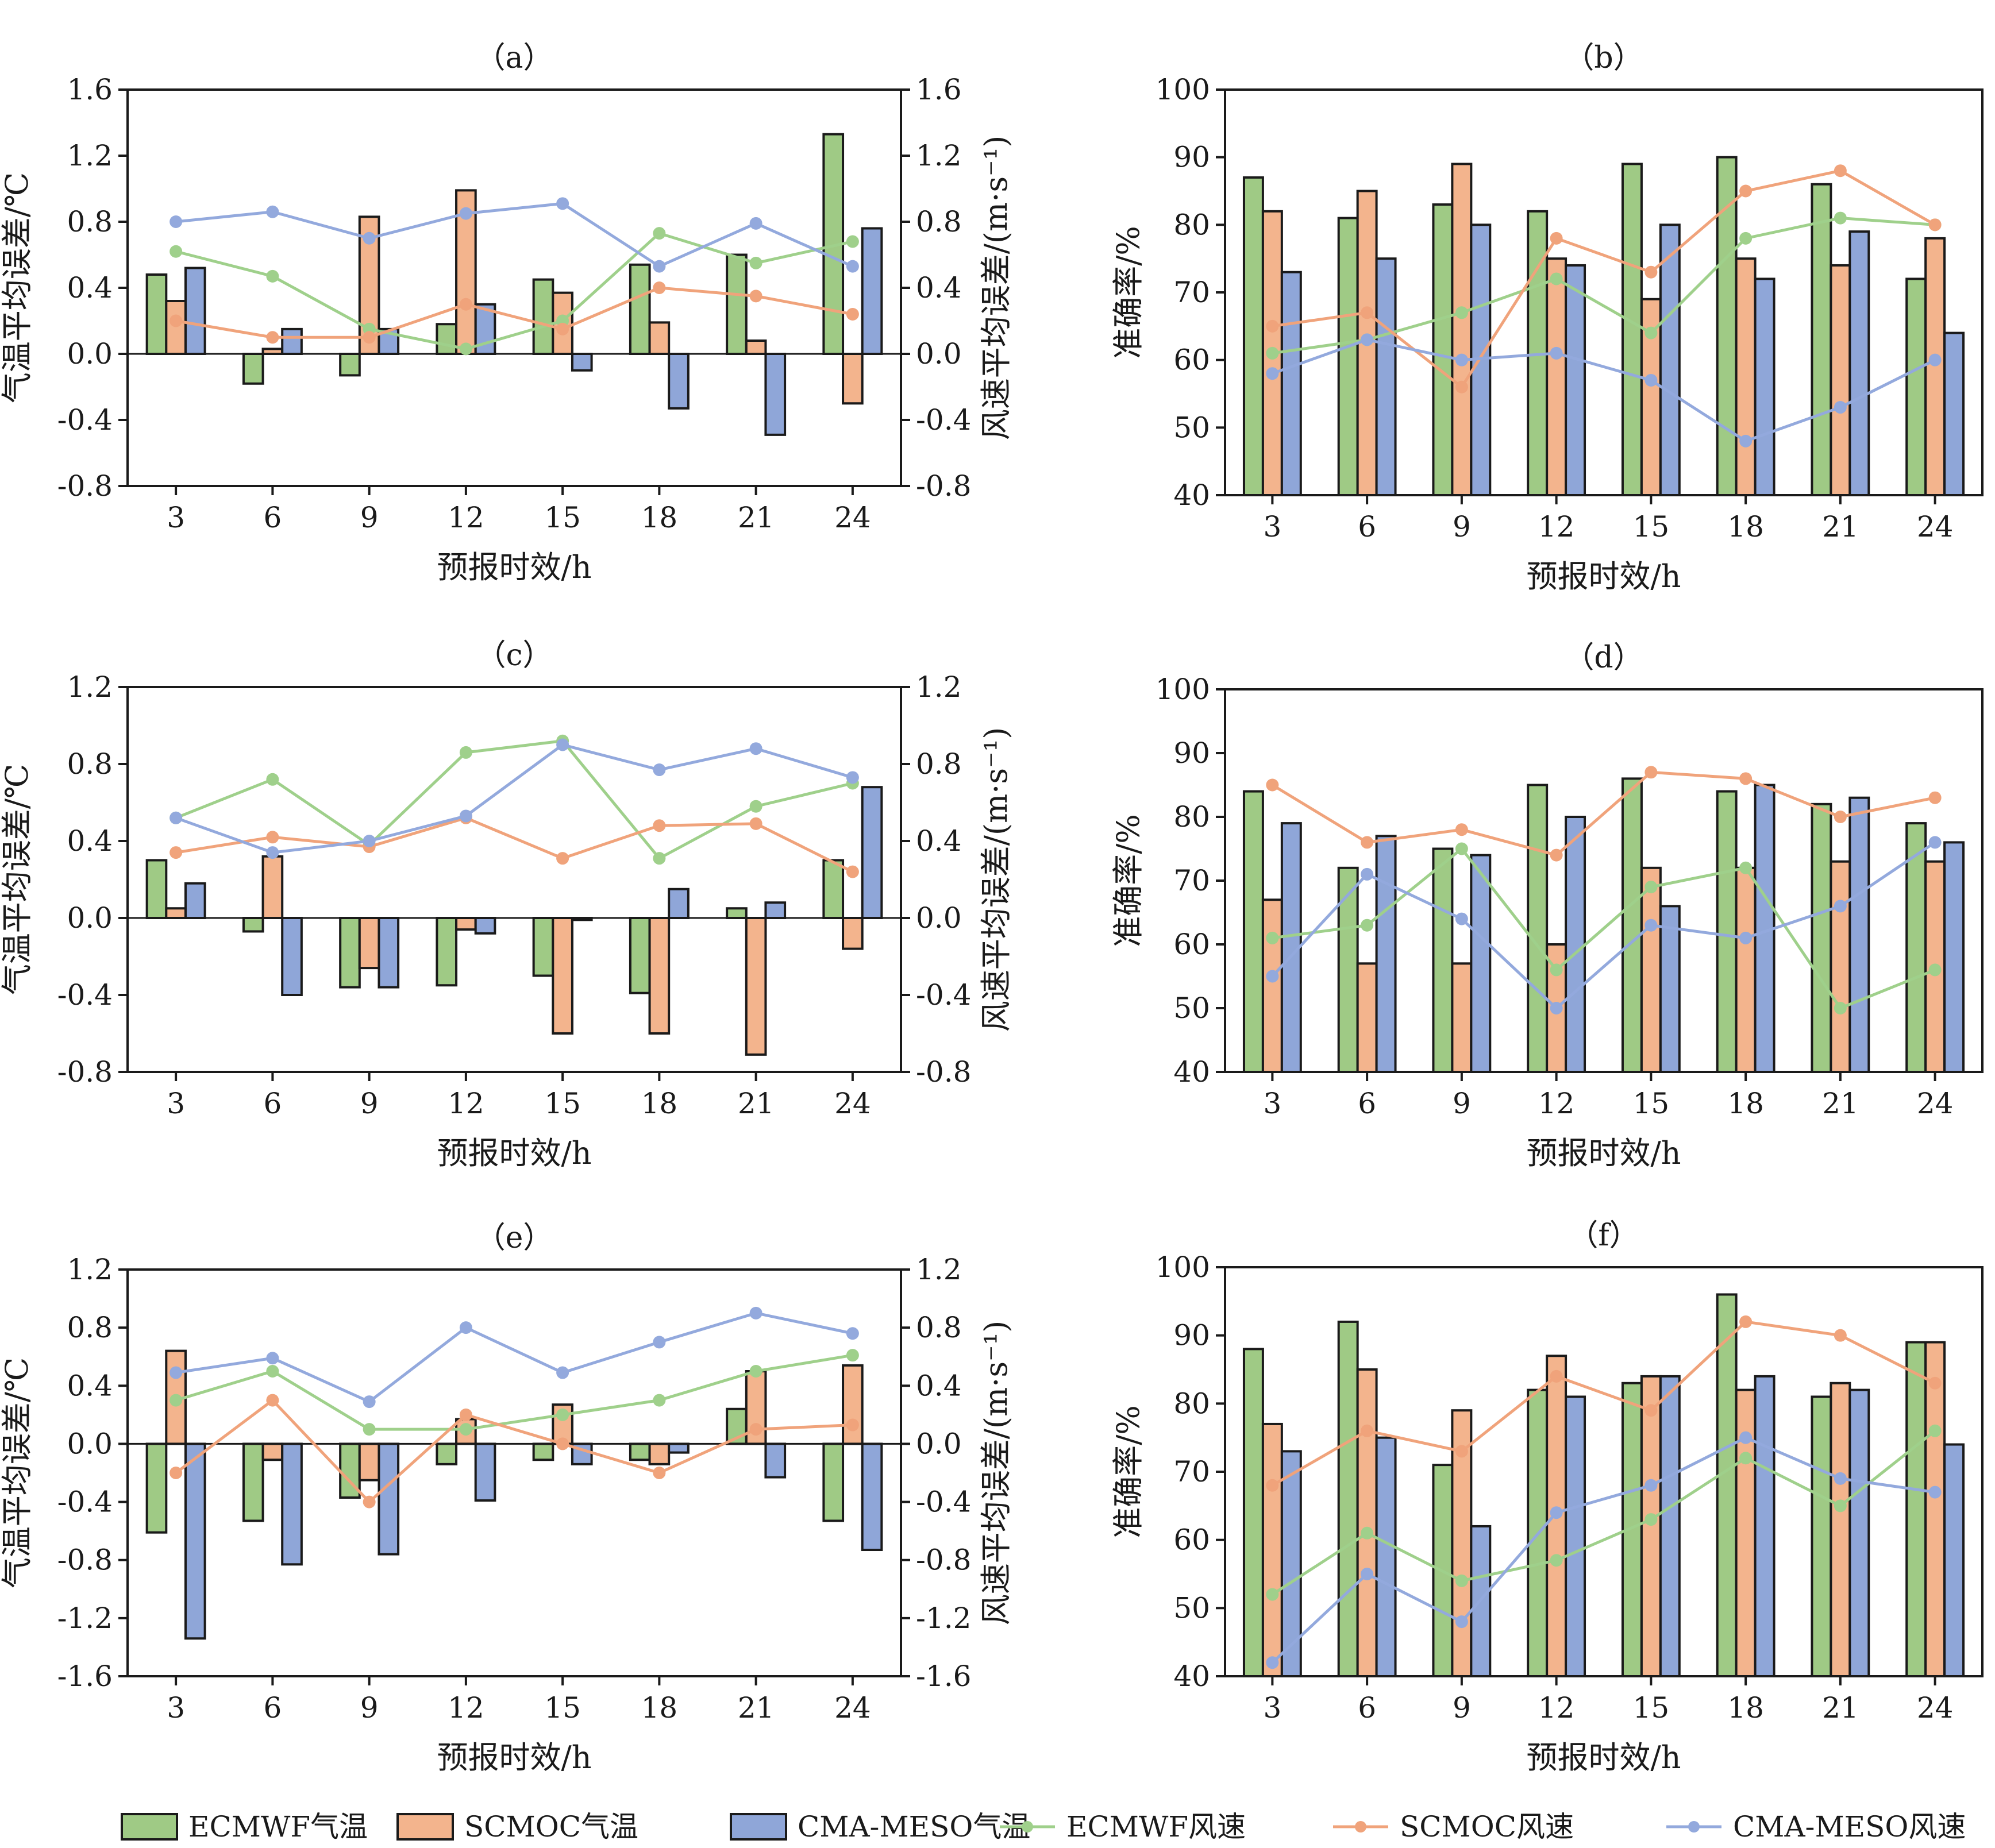  Describe the element at coordinates (1603, 658) in the screenshot. I see `panel-label: （d）` at that location.